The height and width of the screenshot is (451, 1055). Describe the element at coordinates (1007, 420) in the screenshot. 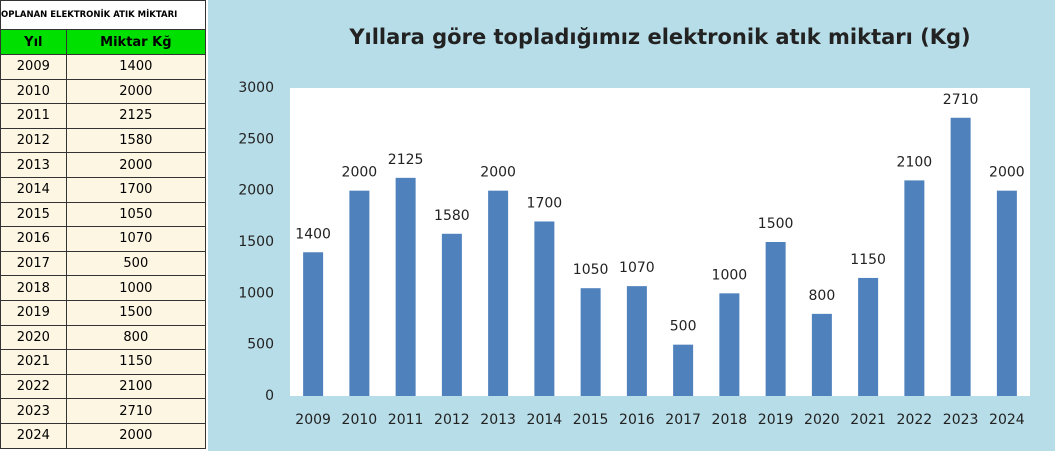

I see `x-tick-label: 2024` at that location.